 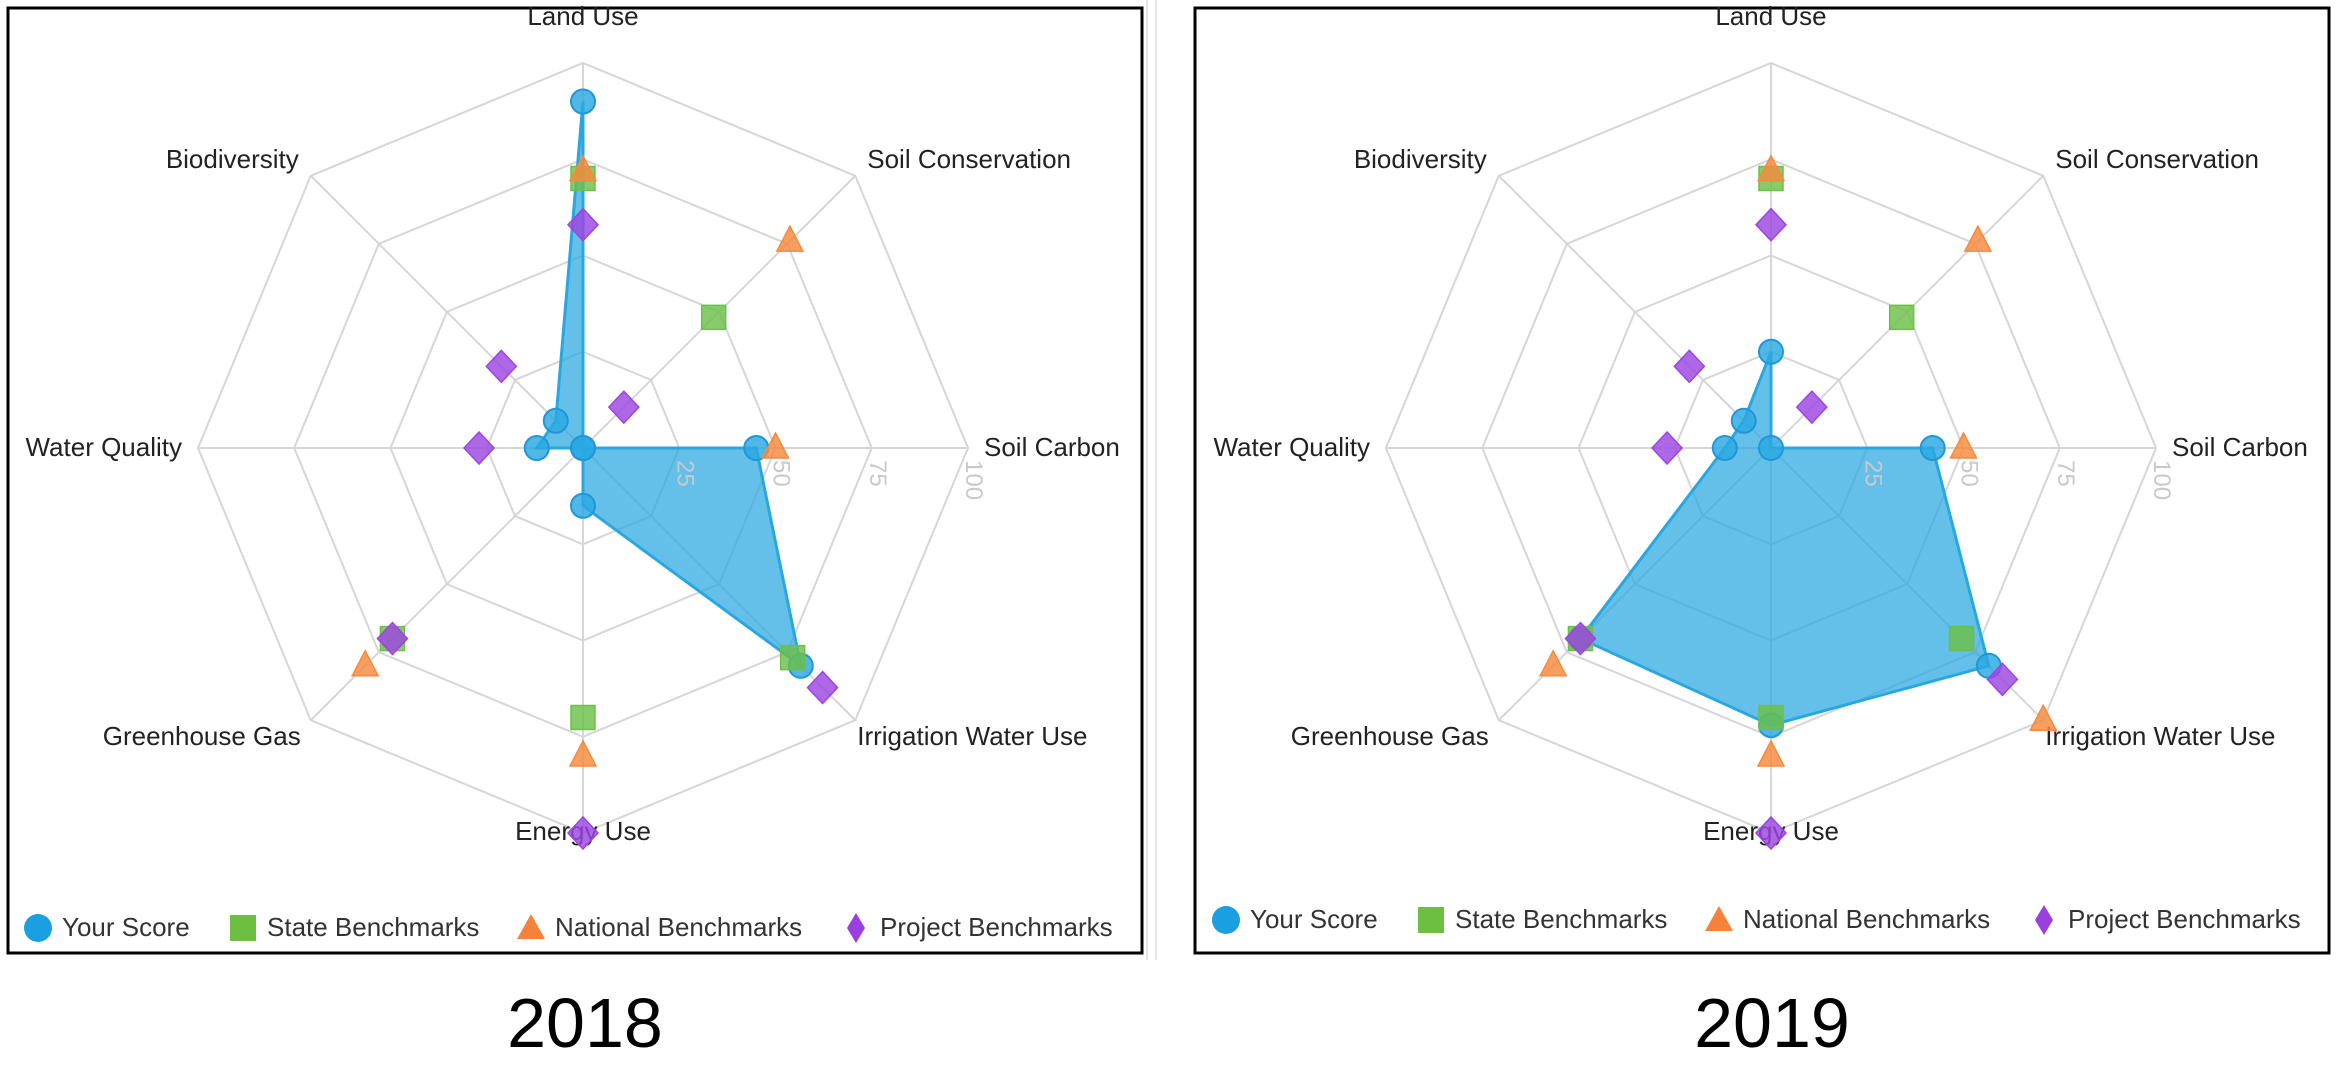 What do you see at coordinates (972, 736) in the screenshot?
I see `axis-label-irrigation-water-use: Irrigation Water Use` at bounding box center [972, 736].